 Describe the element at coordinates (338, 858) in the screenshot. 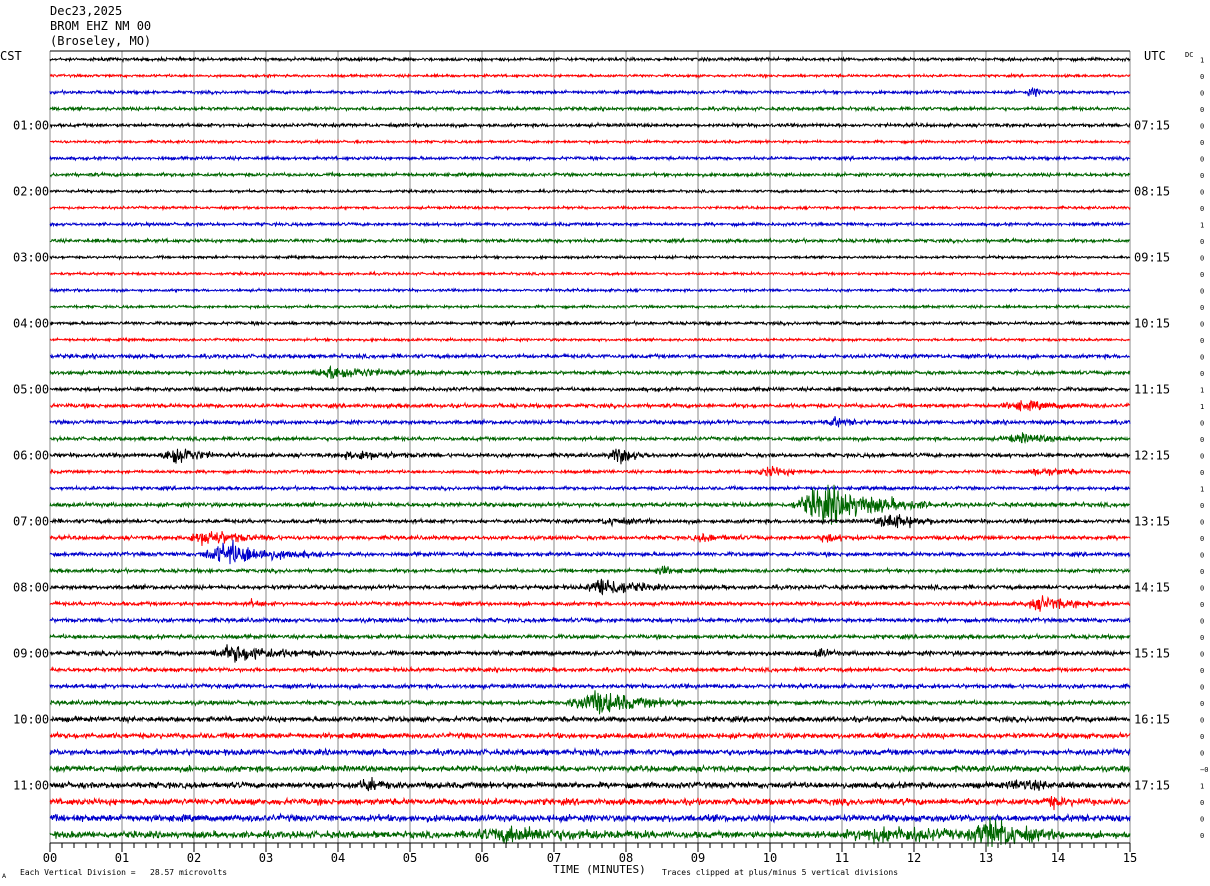

I see `x-tick-label: 04` at that location.